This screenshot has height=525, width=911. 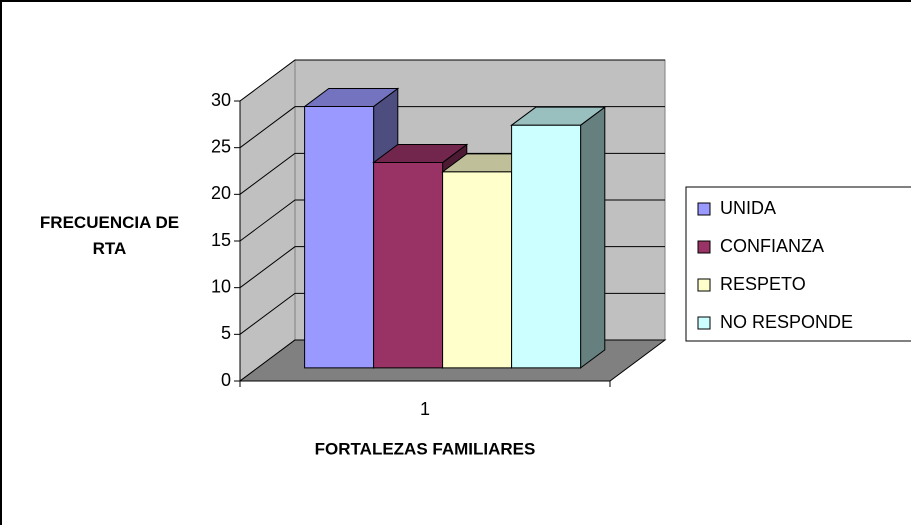 What do you see at coordinates (221, 100) in the screenshot?
I see `y-tick-label: 30` at bounding box center [221, 100].